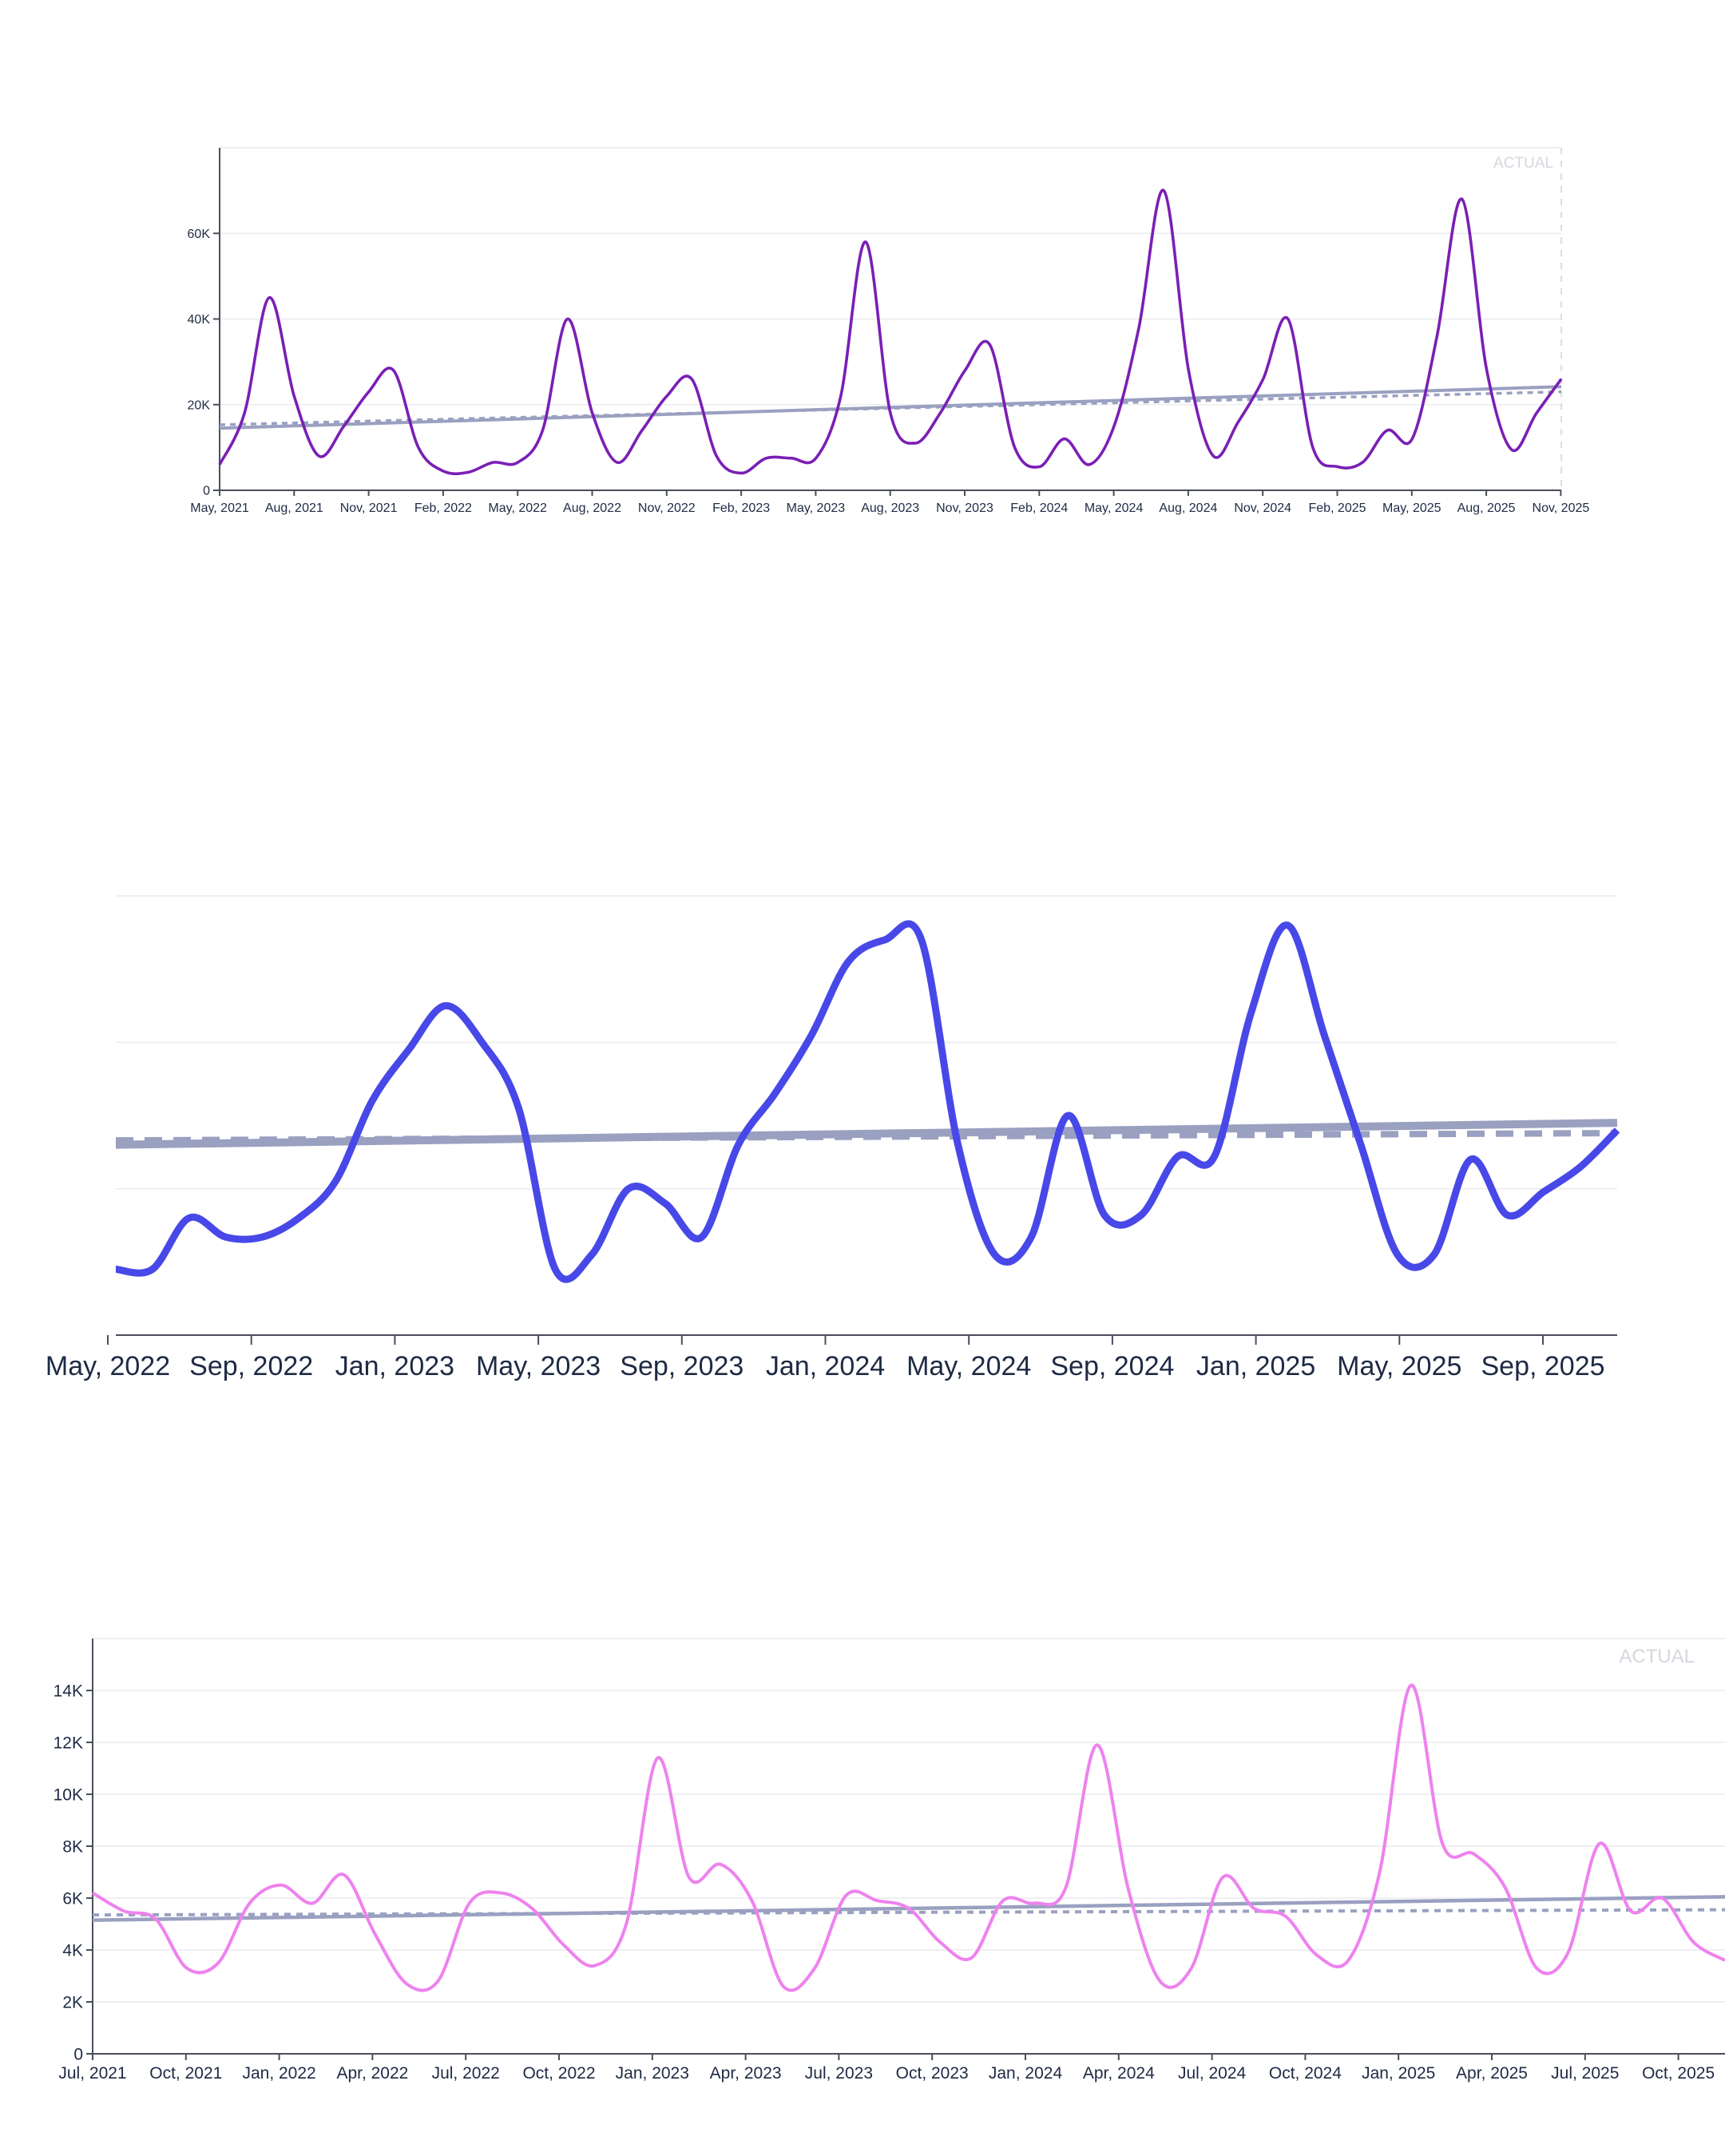 This screenshot has height=2156, width=1725. Describe the element at coordinates (1487, 508) in the screenshot. I see `x-tick-label: Aug, 2025` at that location.